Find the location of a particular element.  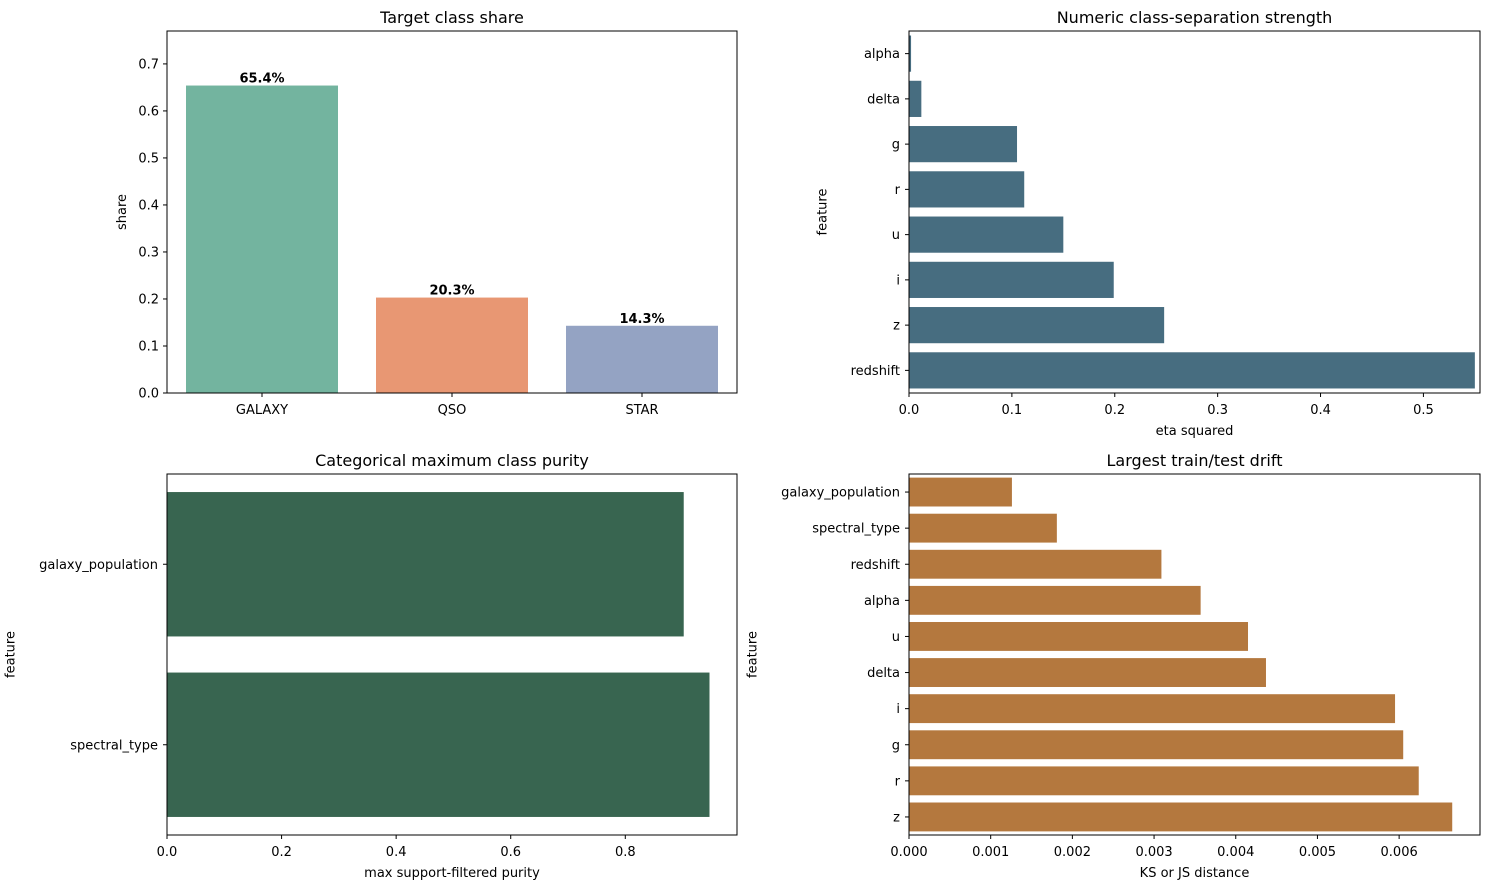

y-tick-label: 0.7 is located at coordinates (148, 64).